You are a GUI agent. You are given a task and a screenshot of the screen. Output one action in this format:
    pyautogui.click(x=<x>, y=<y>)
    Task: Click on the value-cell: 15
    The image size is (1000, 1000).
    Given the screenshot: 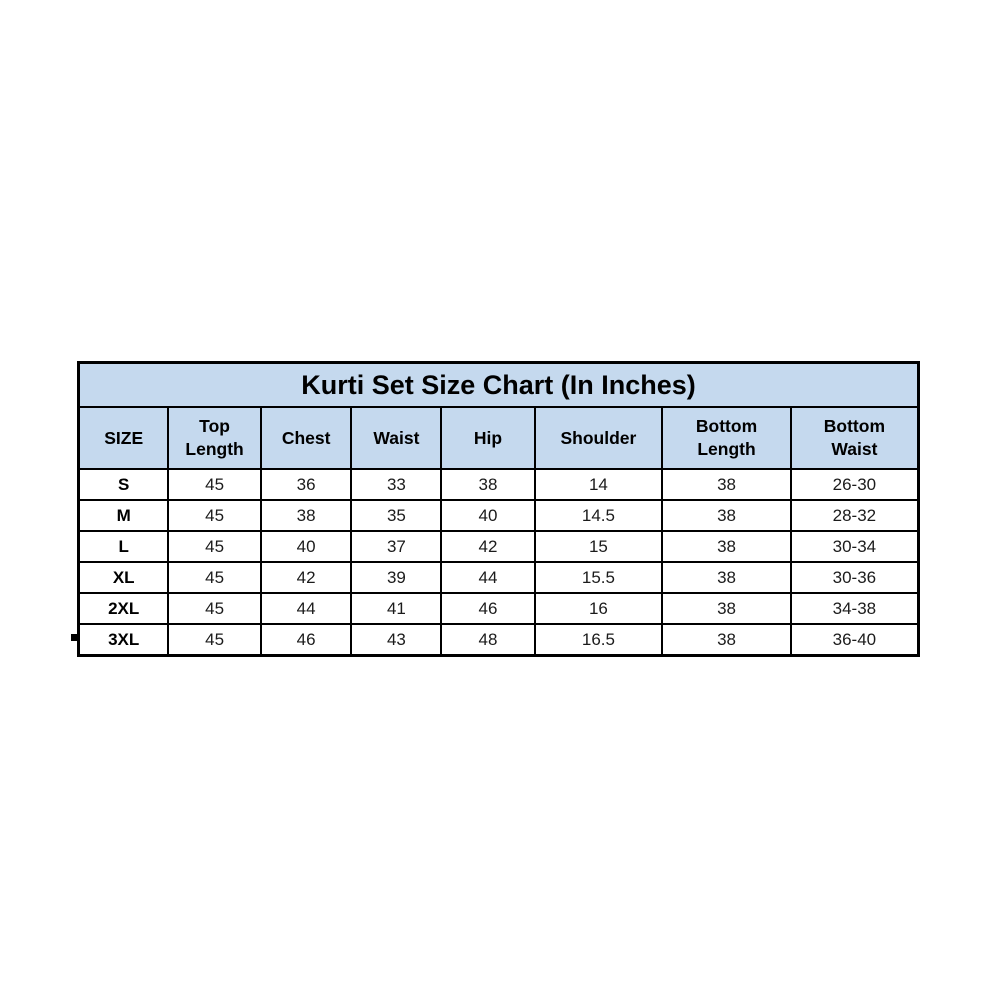 What is the action you would take?
    pyautogui.click(x=598, y=546)
    